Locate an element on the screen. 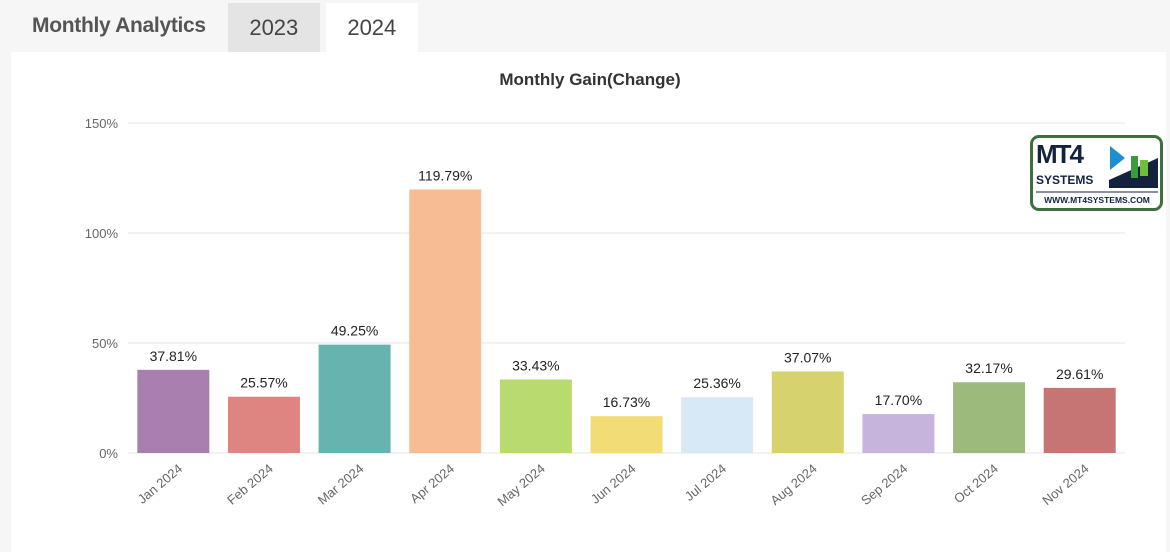 The height and width of the screenshot is (552, 1170). logo-url: WWW.MT4SYSTEMS.COM is located at coordinates (1097, 200).